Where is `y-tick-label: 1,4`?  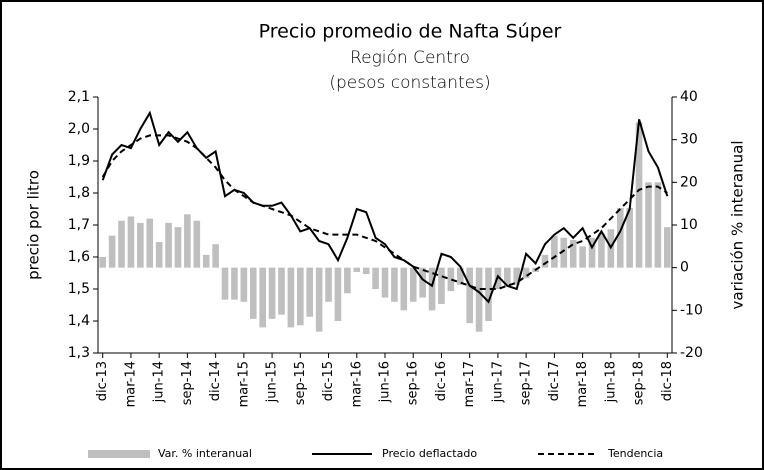 y-tick-label: 1,4 is located at coordinates (79, 321).